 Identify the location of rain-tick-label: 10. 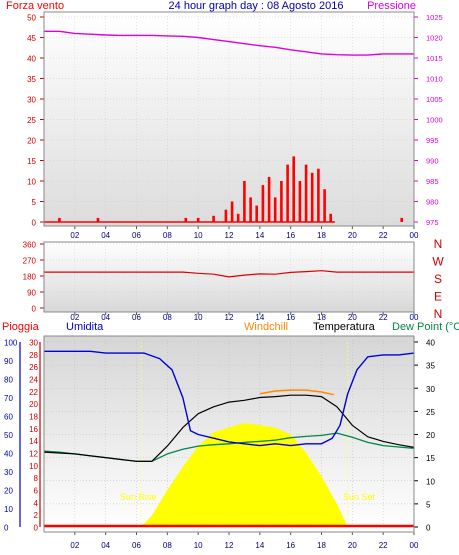
(33, 466).